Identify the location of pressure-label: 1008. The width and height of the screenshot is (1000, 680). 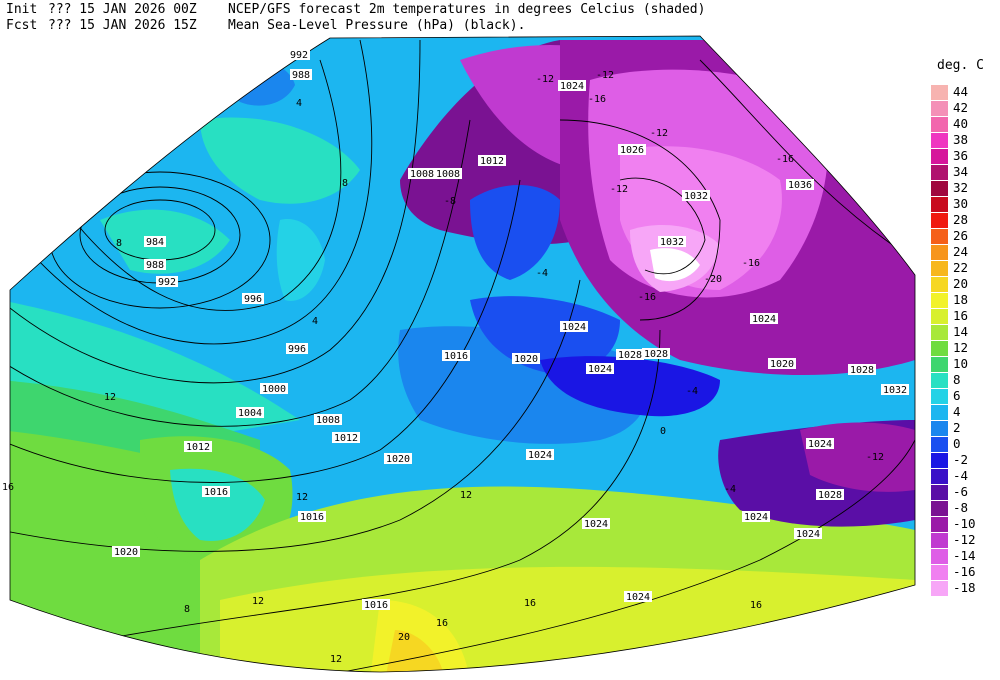
(328, 420).